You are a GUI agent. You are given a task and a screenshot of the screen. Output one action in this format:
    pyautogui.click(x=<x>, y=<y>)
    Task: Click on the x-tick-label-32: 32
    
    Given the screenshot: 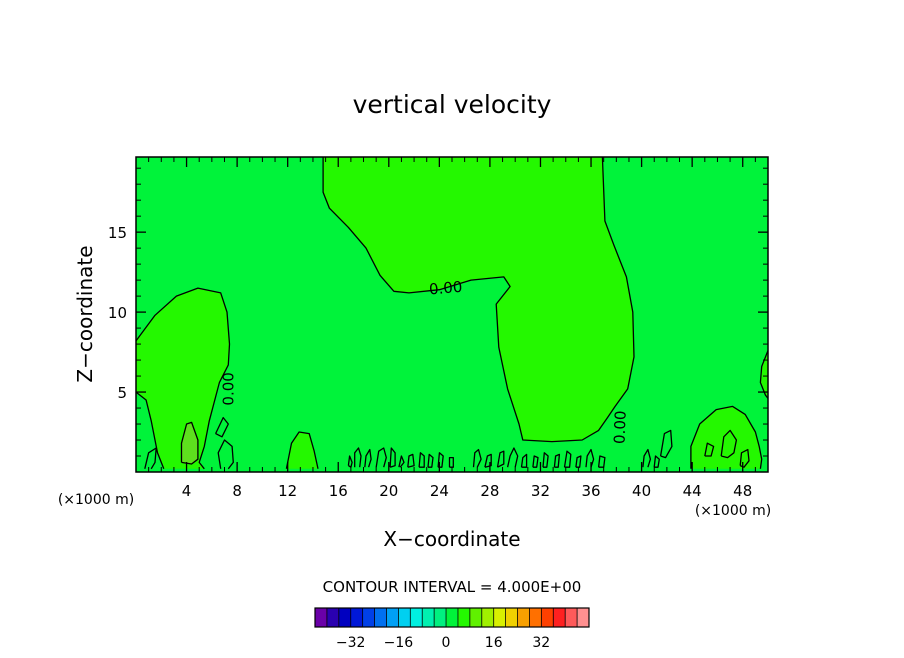 What is the action you would take?
    pyautogui.click(x=540, y=491)
    